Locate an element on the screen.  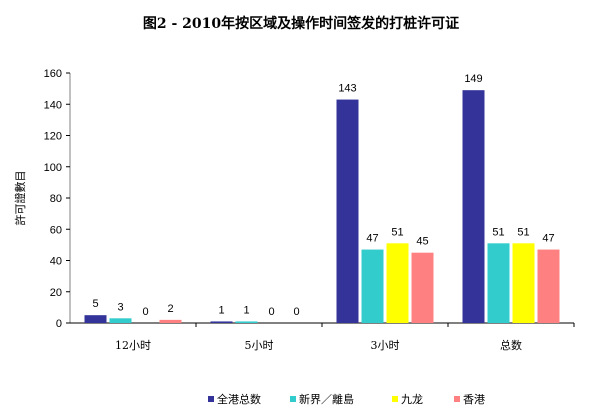
y-tick-label: 20 is located at coordinates (56, 293).